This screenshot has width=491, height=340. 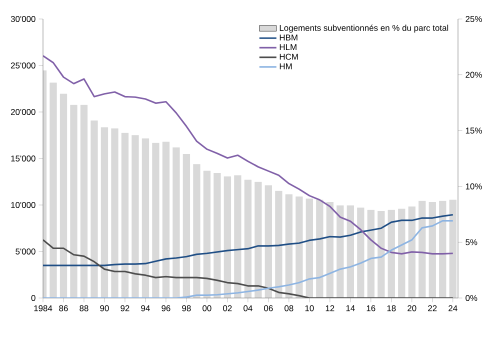 I want to click on x-tick-label: 90, so click(x=104, y=308).